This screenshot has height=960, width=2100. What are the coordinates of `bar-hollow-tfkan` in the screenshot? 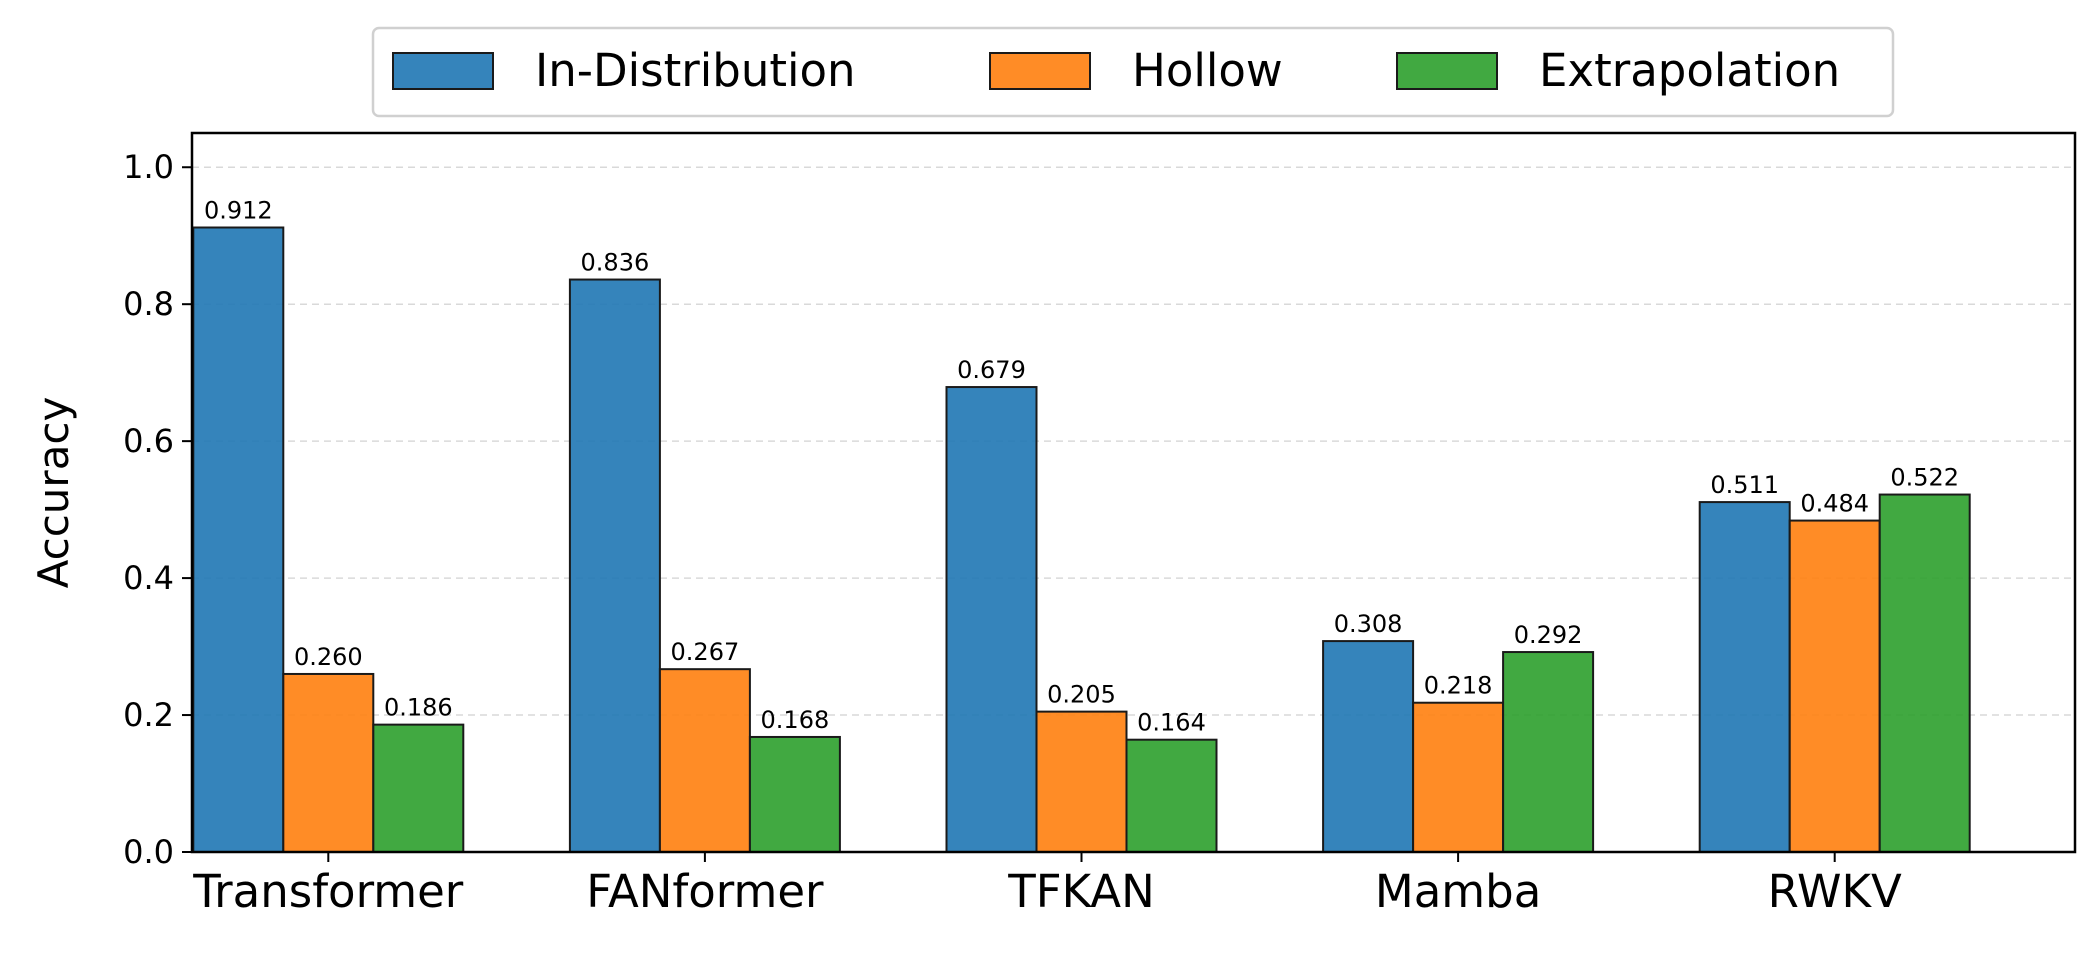 It's located at (1081, 781).